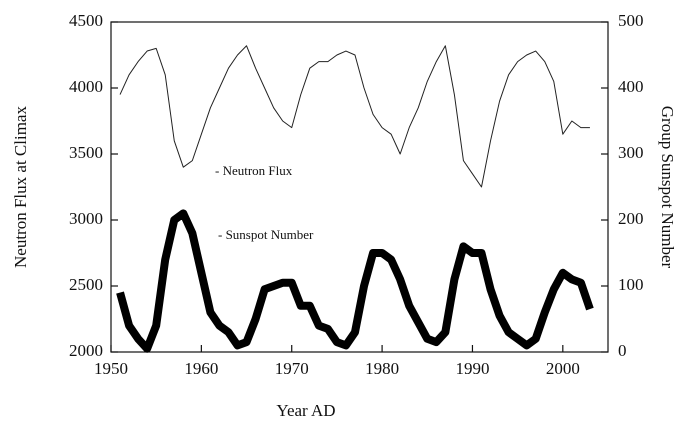 This screenshot has width=675, height=428. What do you see at coordinates (292, 368) in the screenshot?
I see `x-tick-label: 1970` at bounding box center [292, 368].